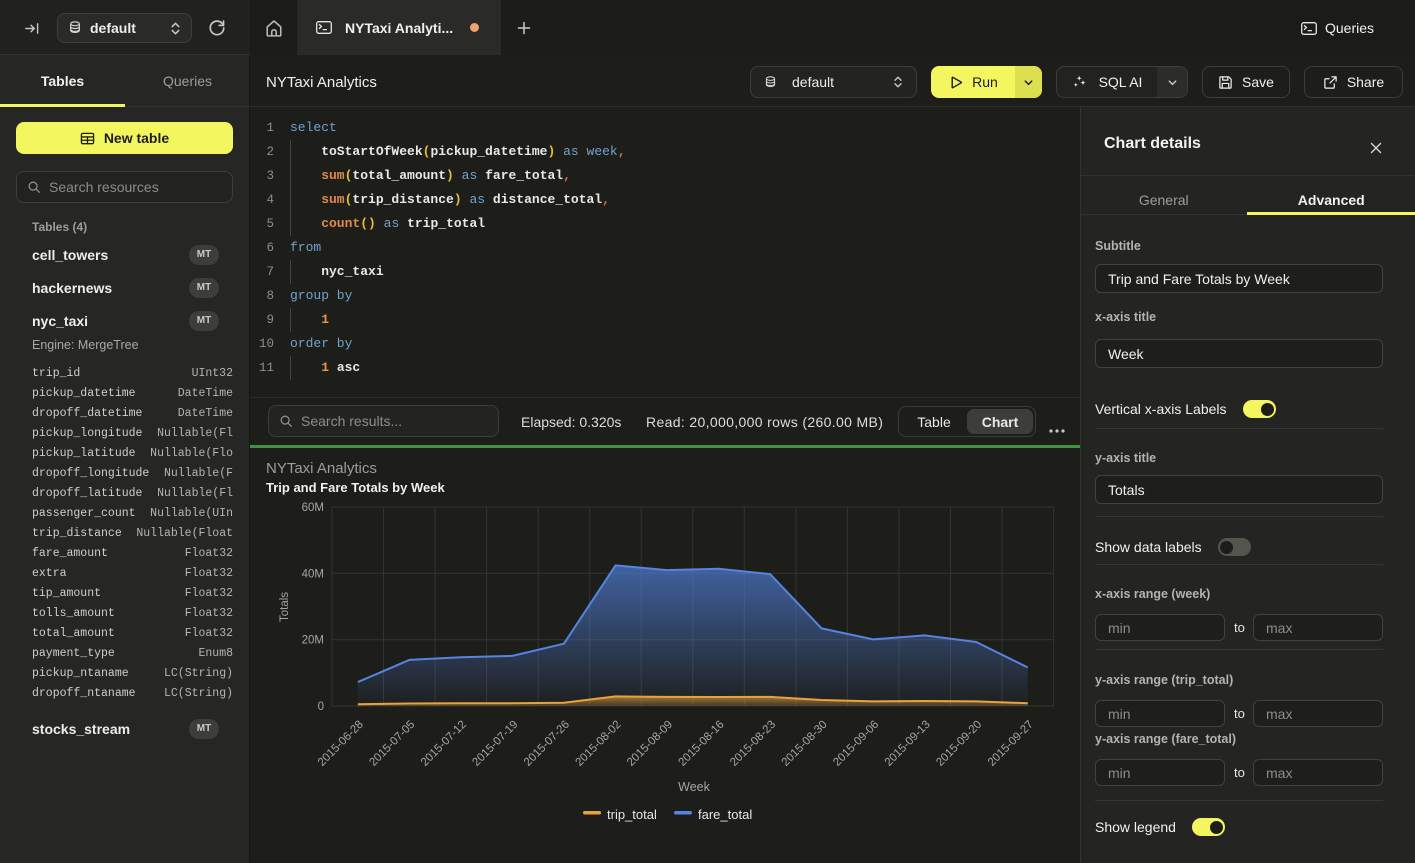  I want to click on svg-text: Totals, so click(285, 607).